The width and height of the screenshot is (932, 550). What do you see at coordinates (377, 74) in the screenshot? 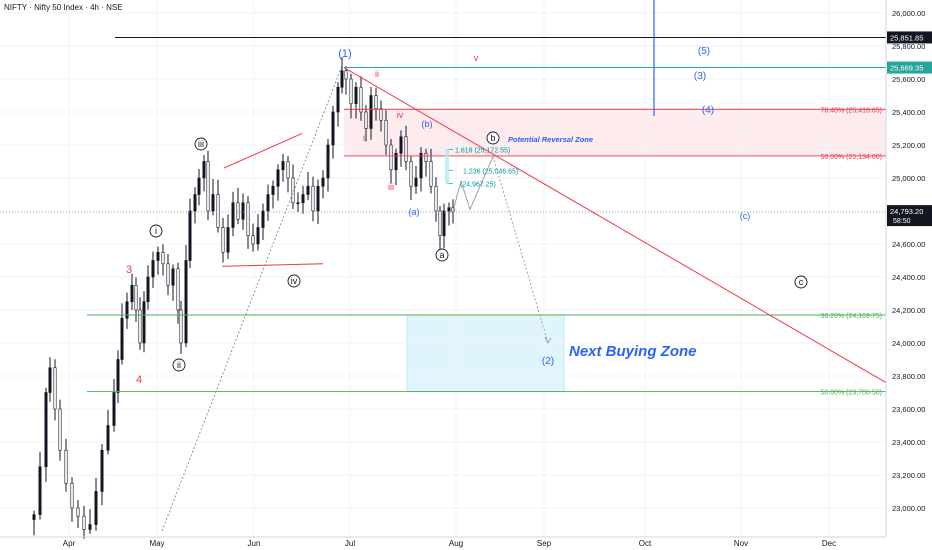
I see `wave-label: ii` at bounding box center [377, 74].